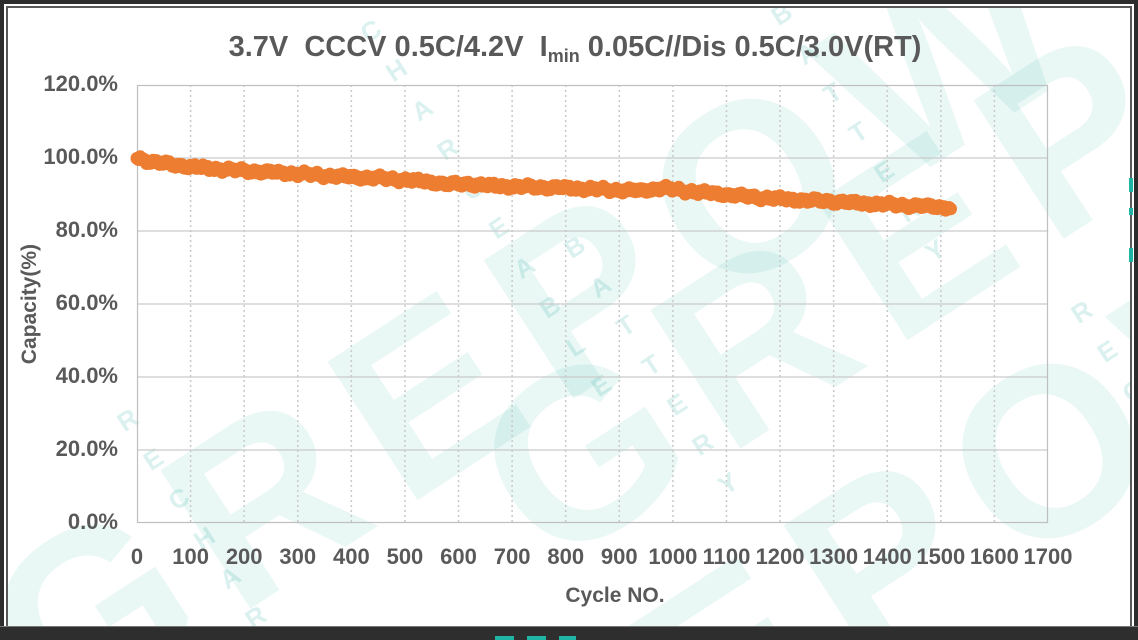 This screenshot has width=1138, height=640. What do you see at coordinates (1048, 556) in the screenshot?
I see `x-tick-label: 1700` at bounding box center [1048, 556].